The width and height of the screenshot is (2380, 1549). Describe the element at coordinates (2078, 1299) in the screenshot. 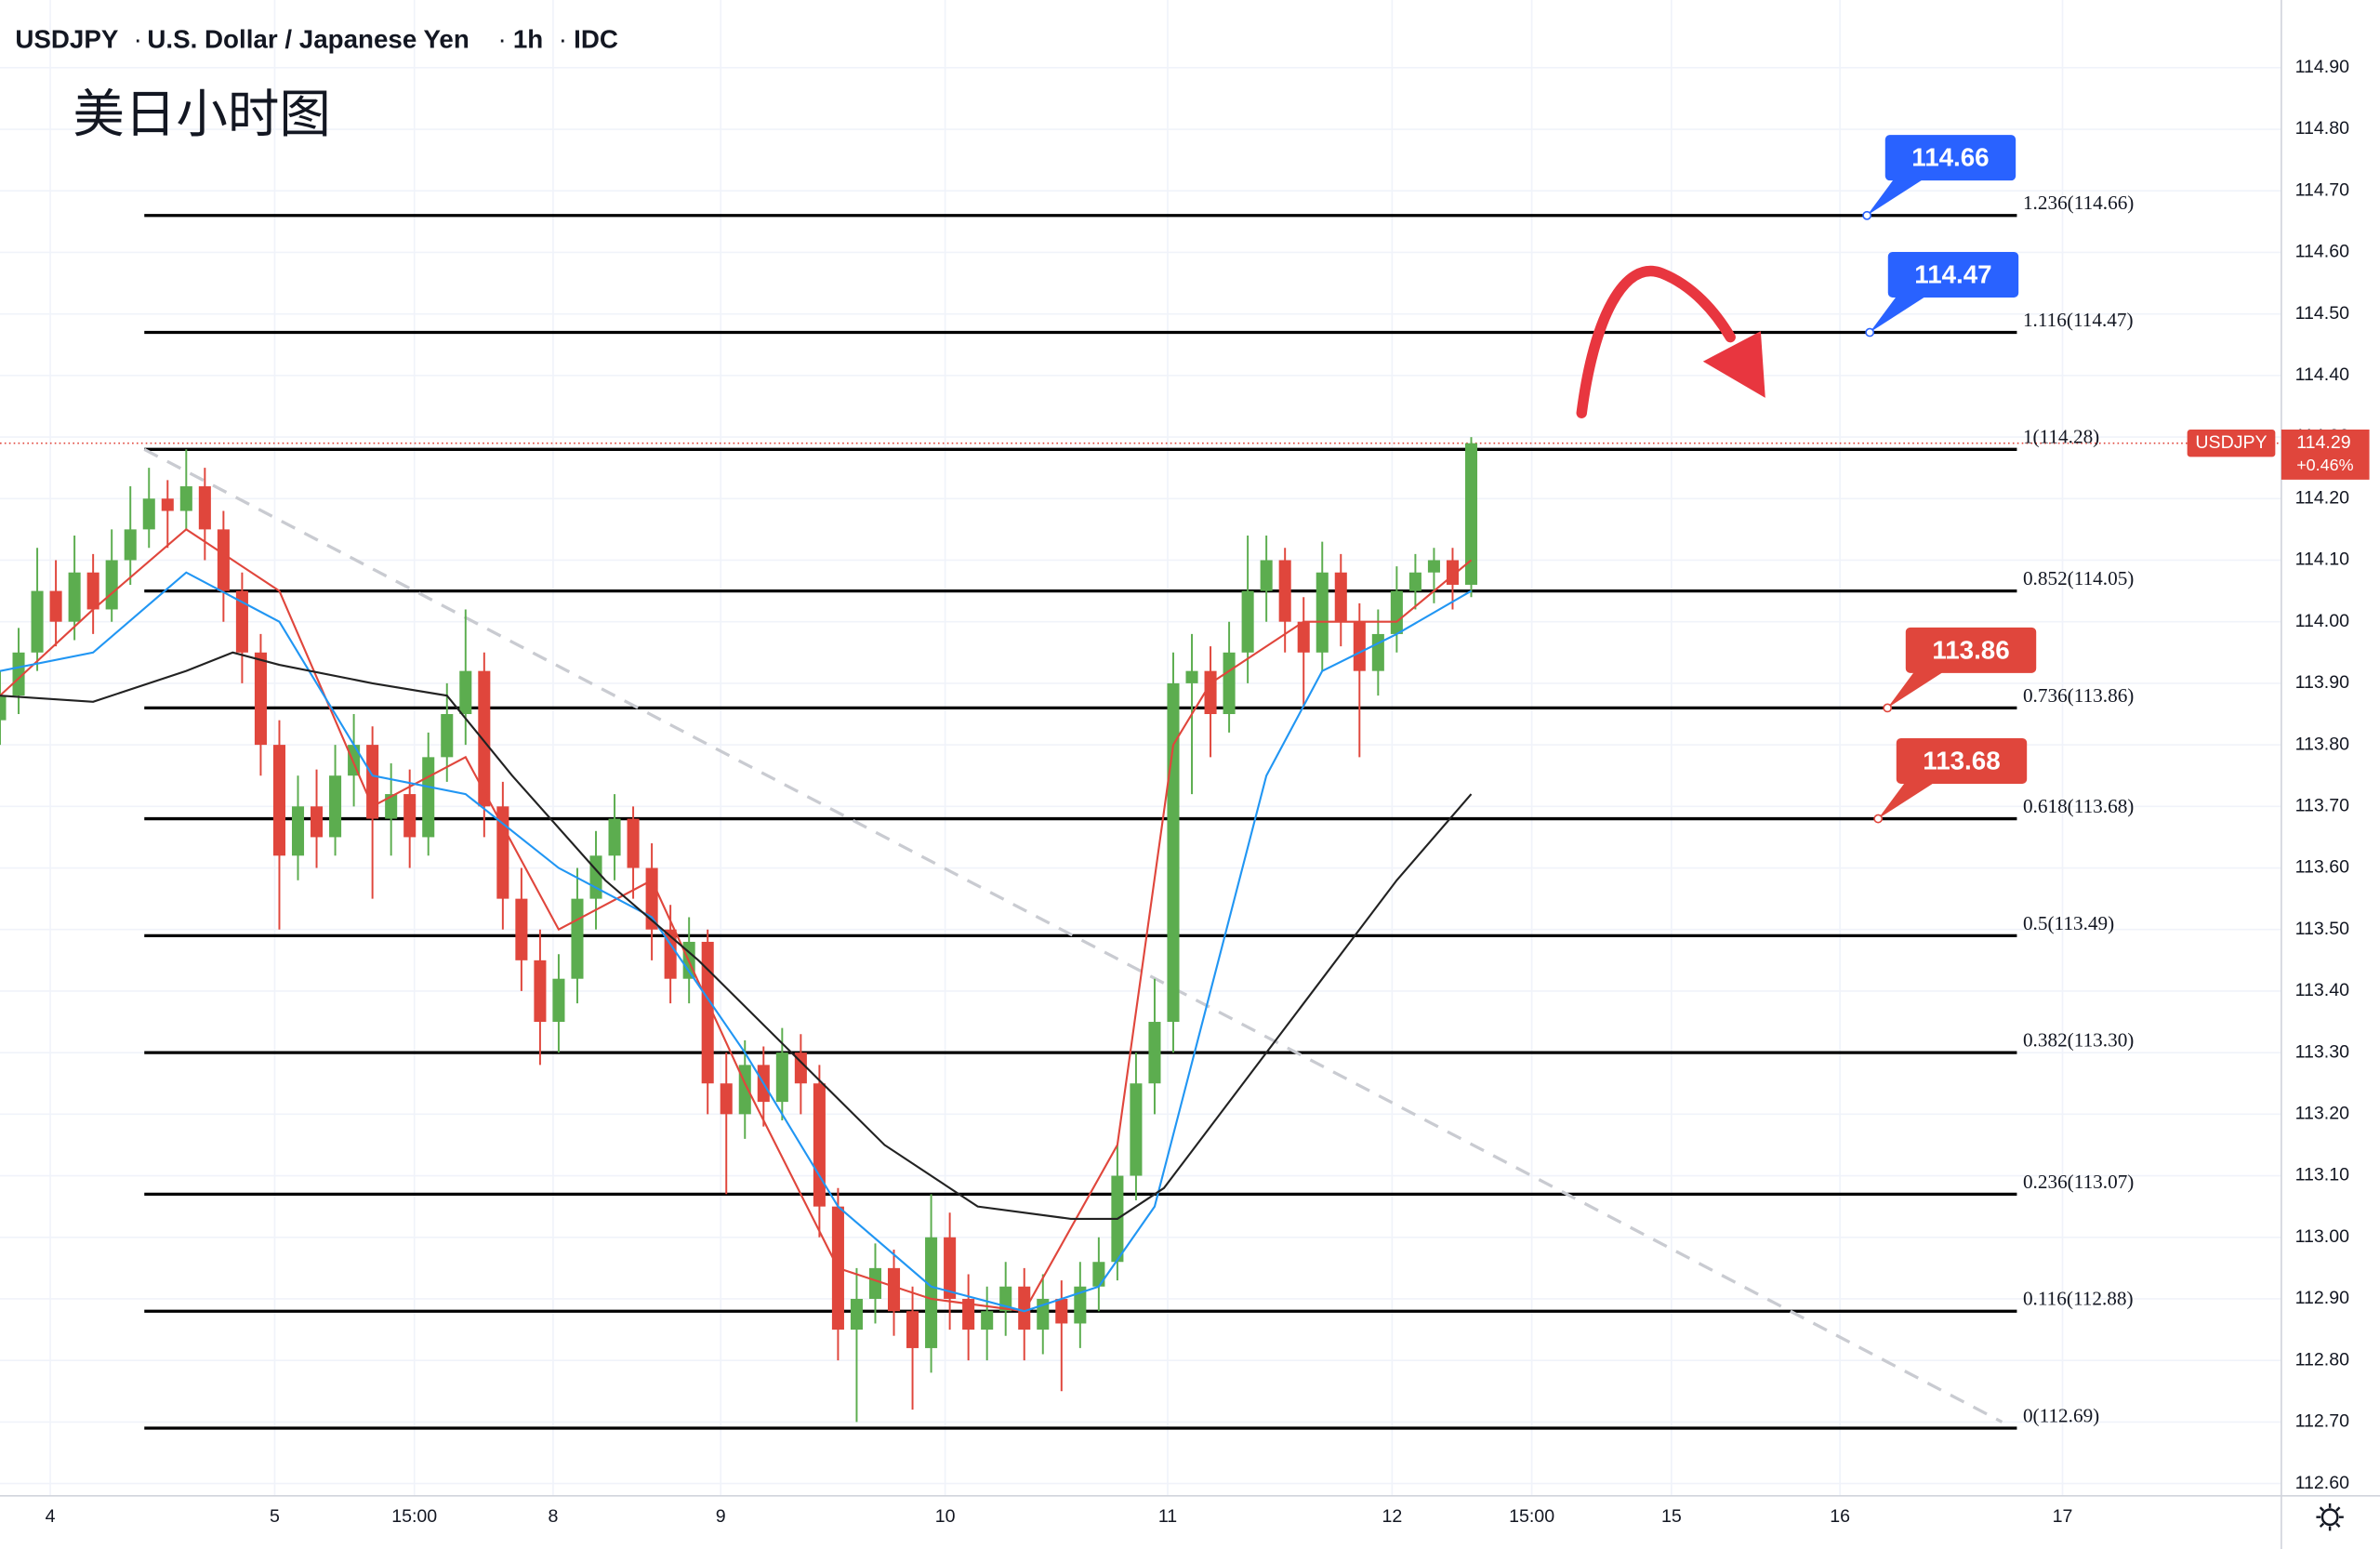

I see `fib-label: 0.116(112.88)` at that location.